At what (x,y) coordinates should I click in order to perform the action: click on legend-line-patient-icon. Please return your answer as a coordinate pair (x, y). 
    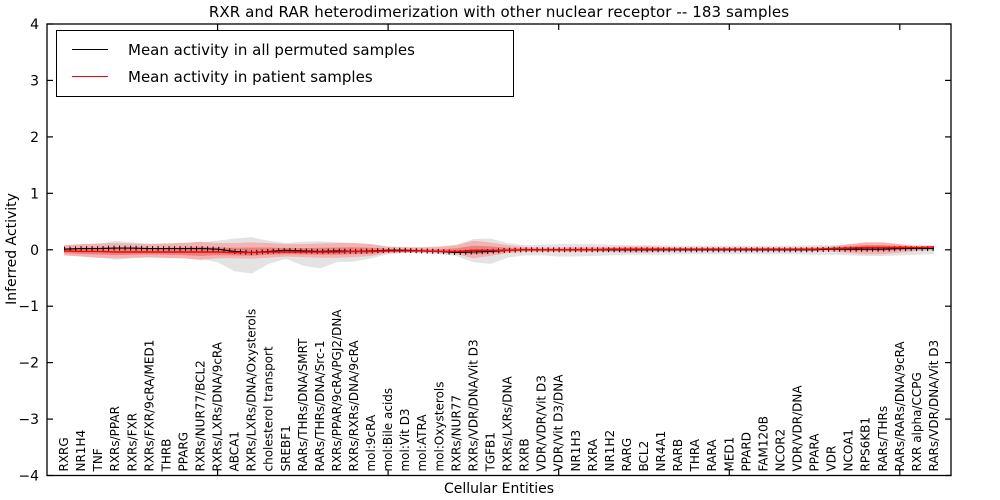
    Looking at the image, I should click on (90, 76).